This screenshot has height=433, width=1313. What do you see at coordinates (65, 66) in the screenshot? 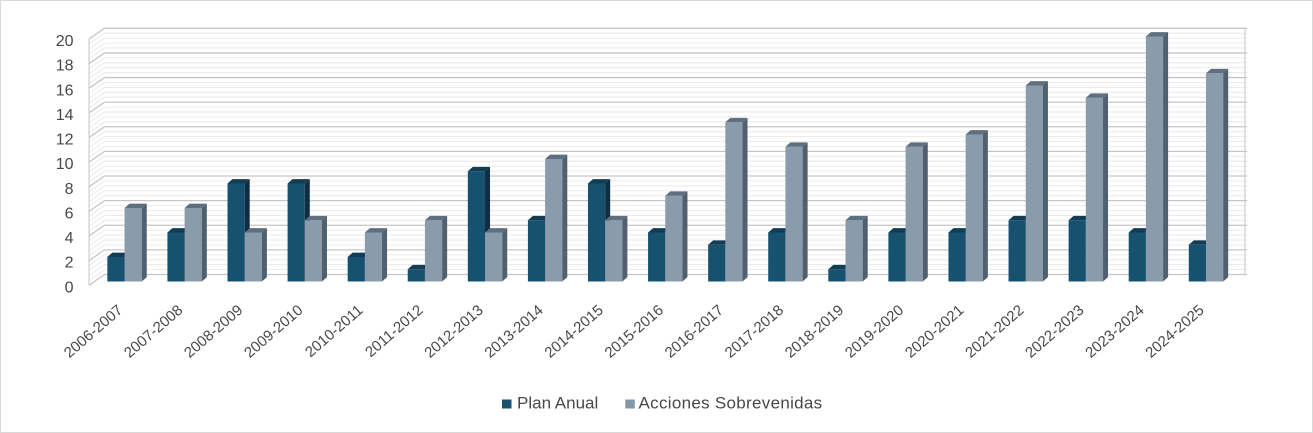
I see `svg-text: 18` at bounding box center [65, 66].